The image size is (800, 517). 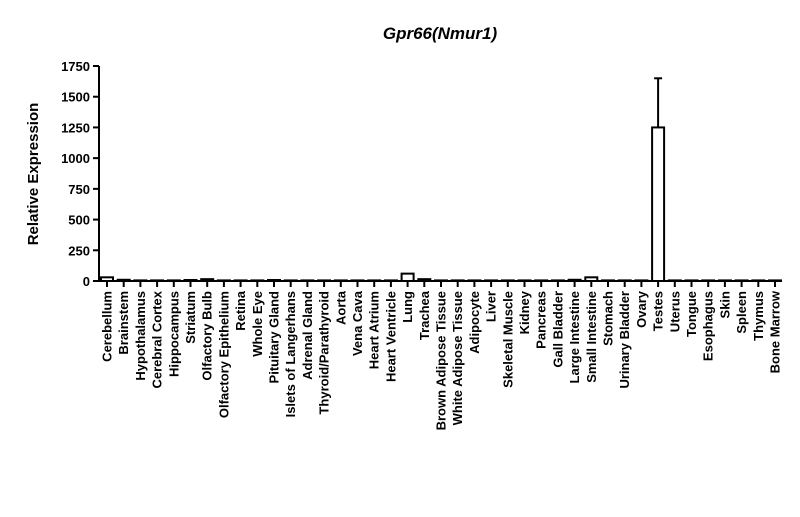 What do you see at coordinates (474, 322) in the screenshot?
I see `x-tick-label: Adipocyte` at bounding box center [474, 322].